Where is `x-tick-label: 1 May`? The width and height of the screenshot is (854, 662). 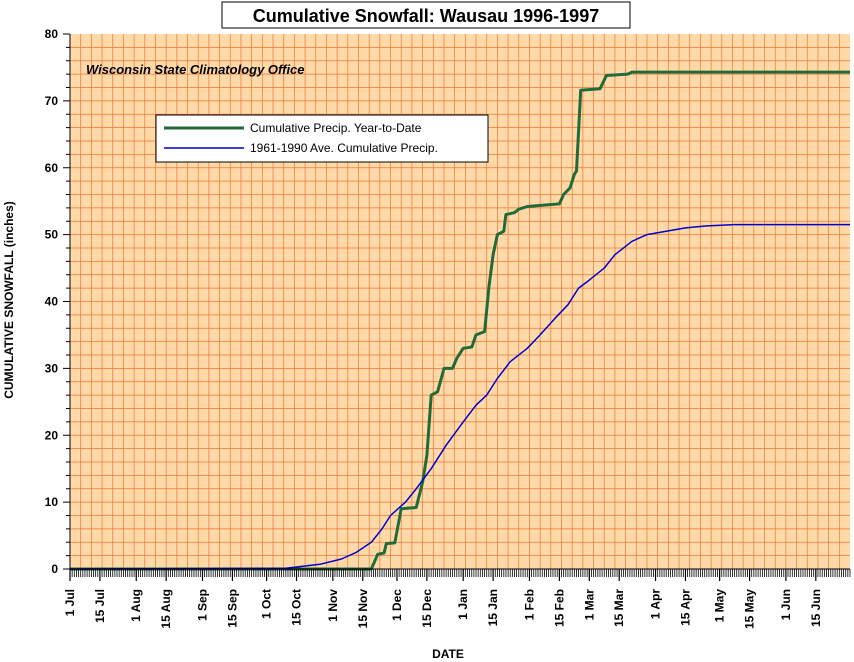
x-tick-label: 1 May is located at coordinates (720, 606).